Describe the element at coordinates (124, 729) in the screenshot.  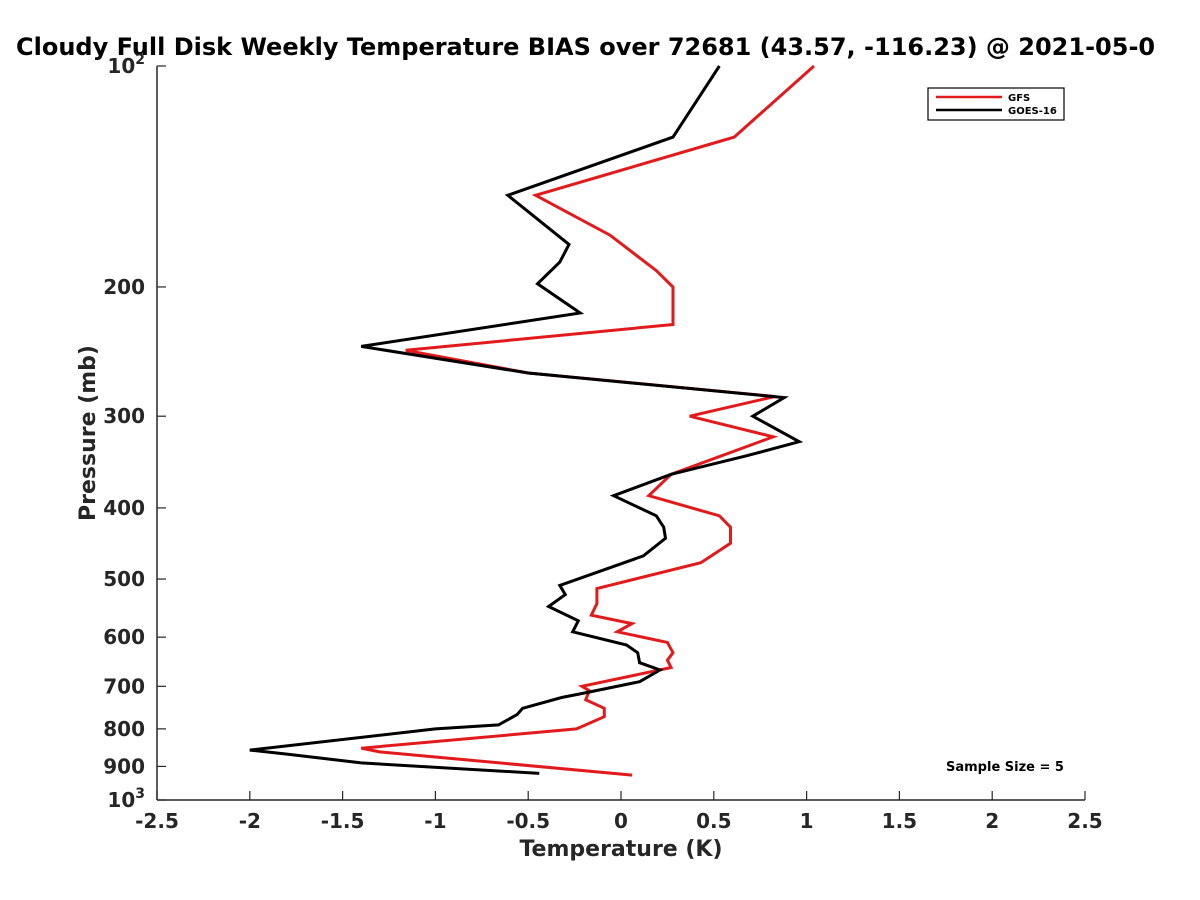
I see `y-tick-label: 800` at that location.